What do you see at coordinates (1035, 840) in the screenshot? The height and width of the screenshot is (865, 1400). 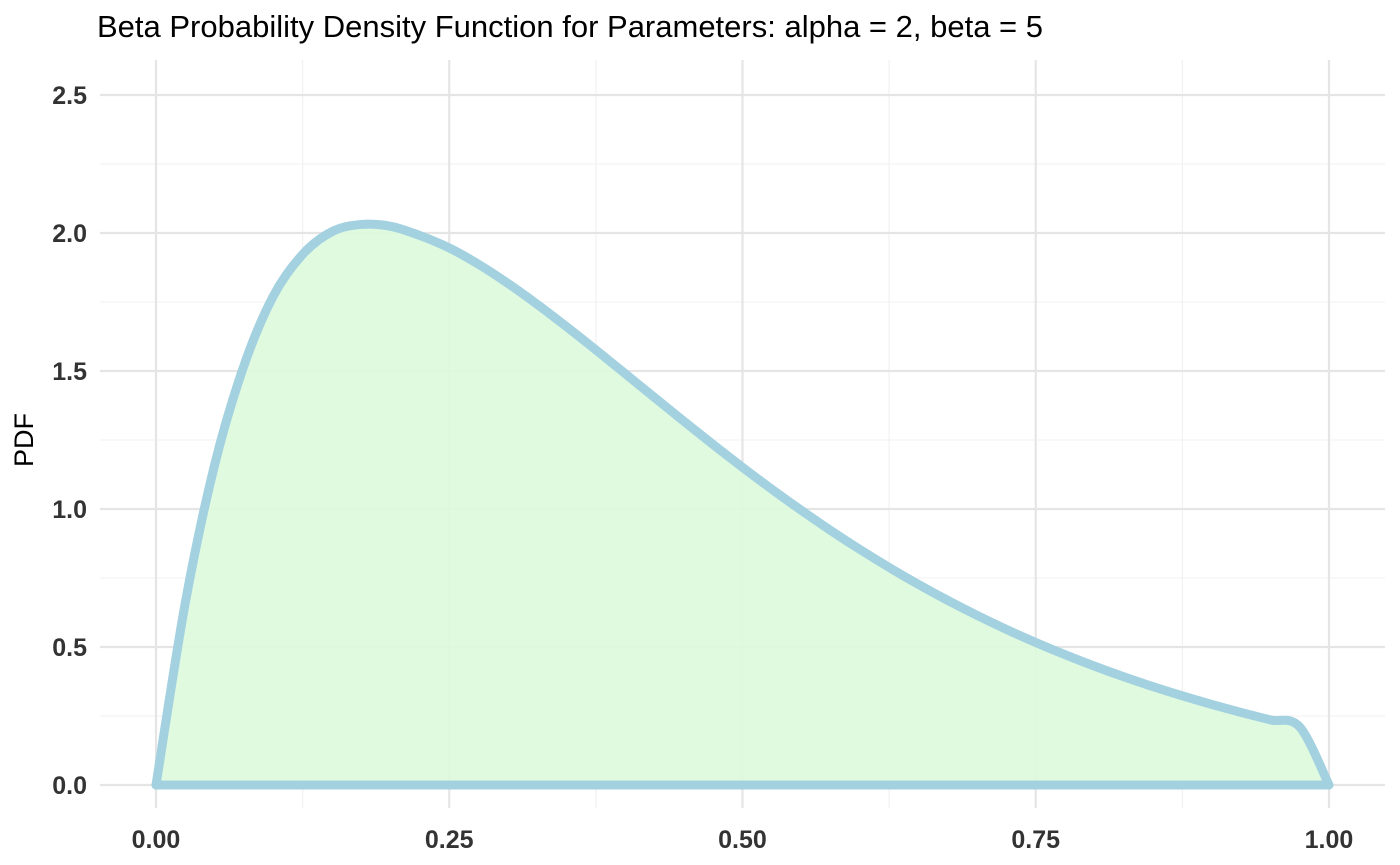 I see `x-tick-label: 0.75` at bounding box center [1035, 840].